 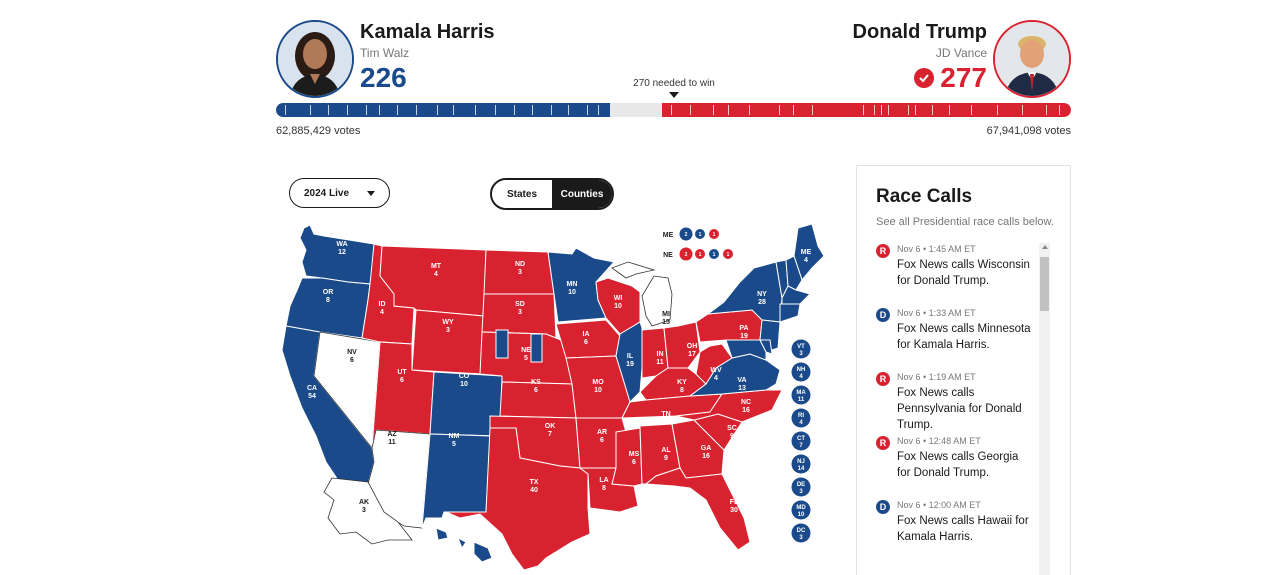 What do you see at coordinates (520, 312) in the screenshot?
I see `state-ev-sd: 3` at bounding box center [520, 312].